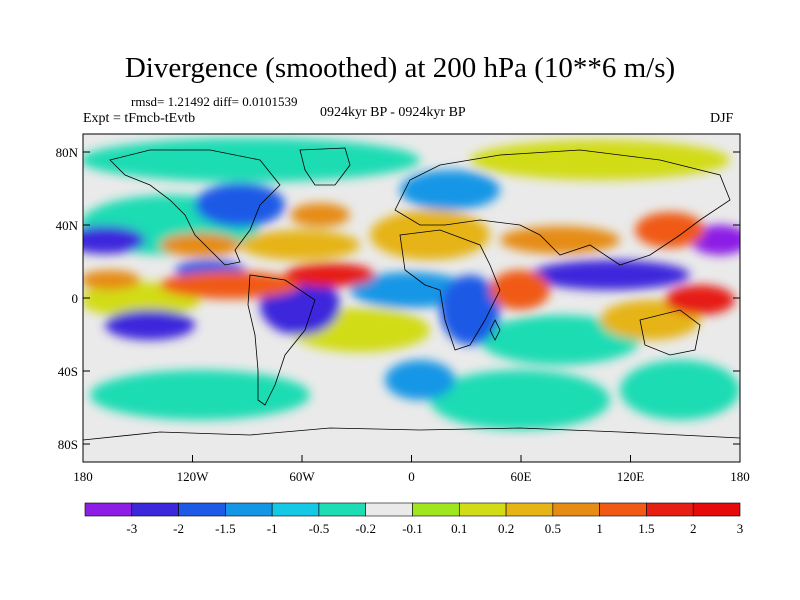 This screenshot has height=600, width=800. Describe the element at coordinates (599, 528) in the screenshot. I see `colorbar-label: 1` at that location.